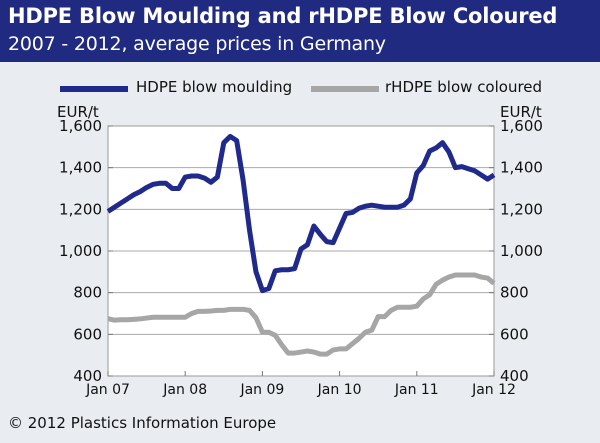  I want to click on x-axis: Jan 07 Jan 08 Jan 09 Jan 10 Jan 11 Jan 12, so click(300, 384).